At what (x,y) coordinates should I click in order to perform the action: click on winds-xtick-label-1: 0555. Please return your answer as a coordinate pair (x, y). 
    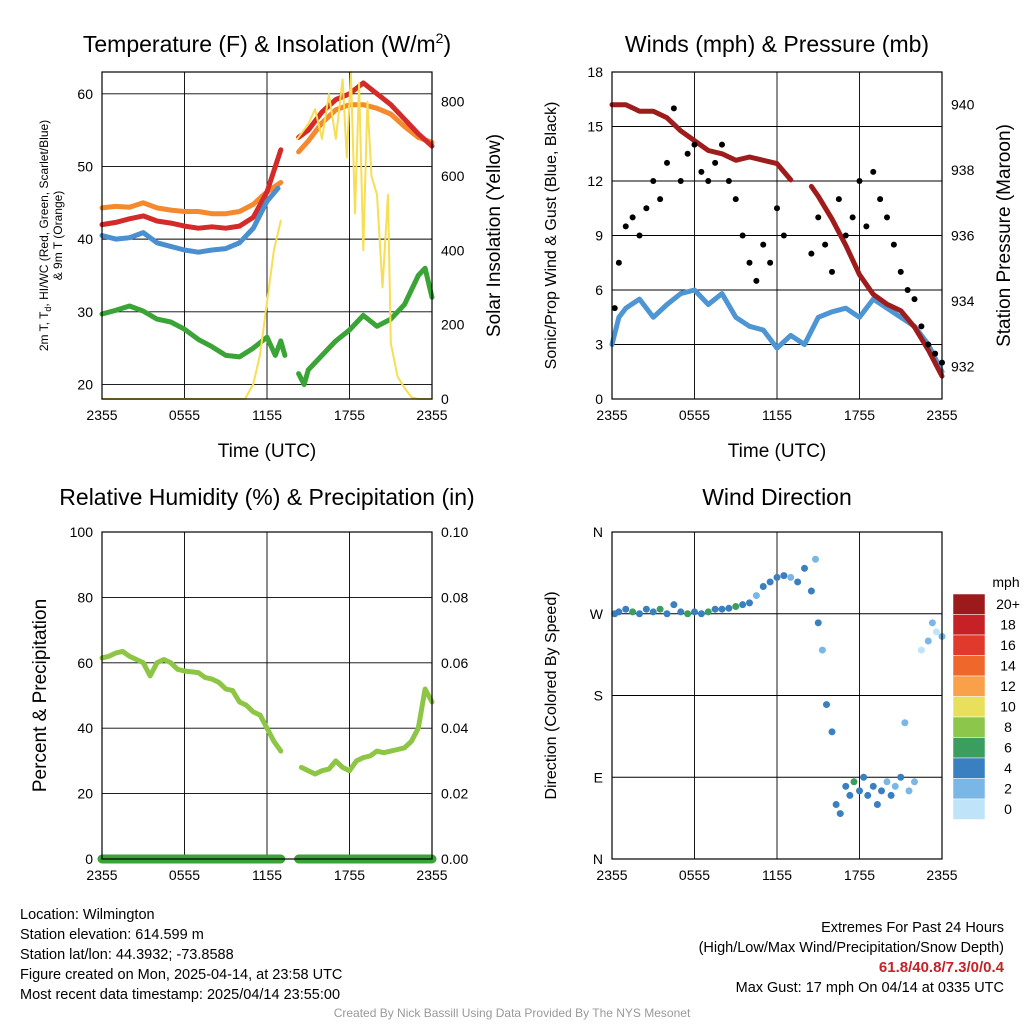
    Looking at the image, I should click on (694, 415).